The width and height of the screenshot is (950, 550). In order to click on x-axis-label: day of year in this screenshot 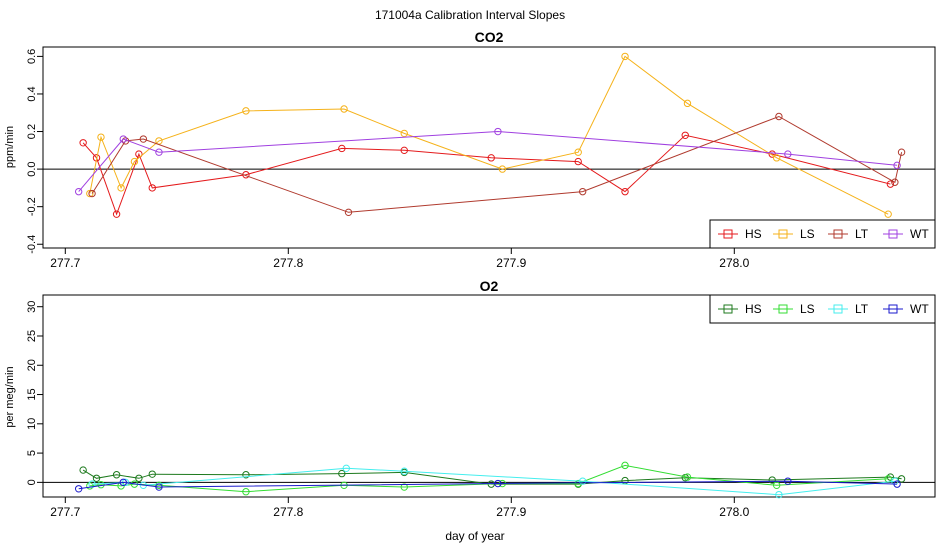, I will do `click(474, 536)`.